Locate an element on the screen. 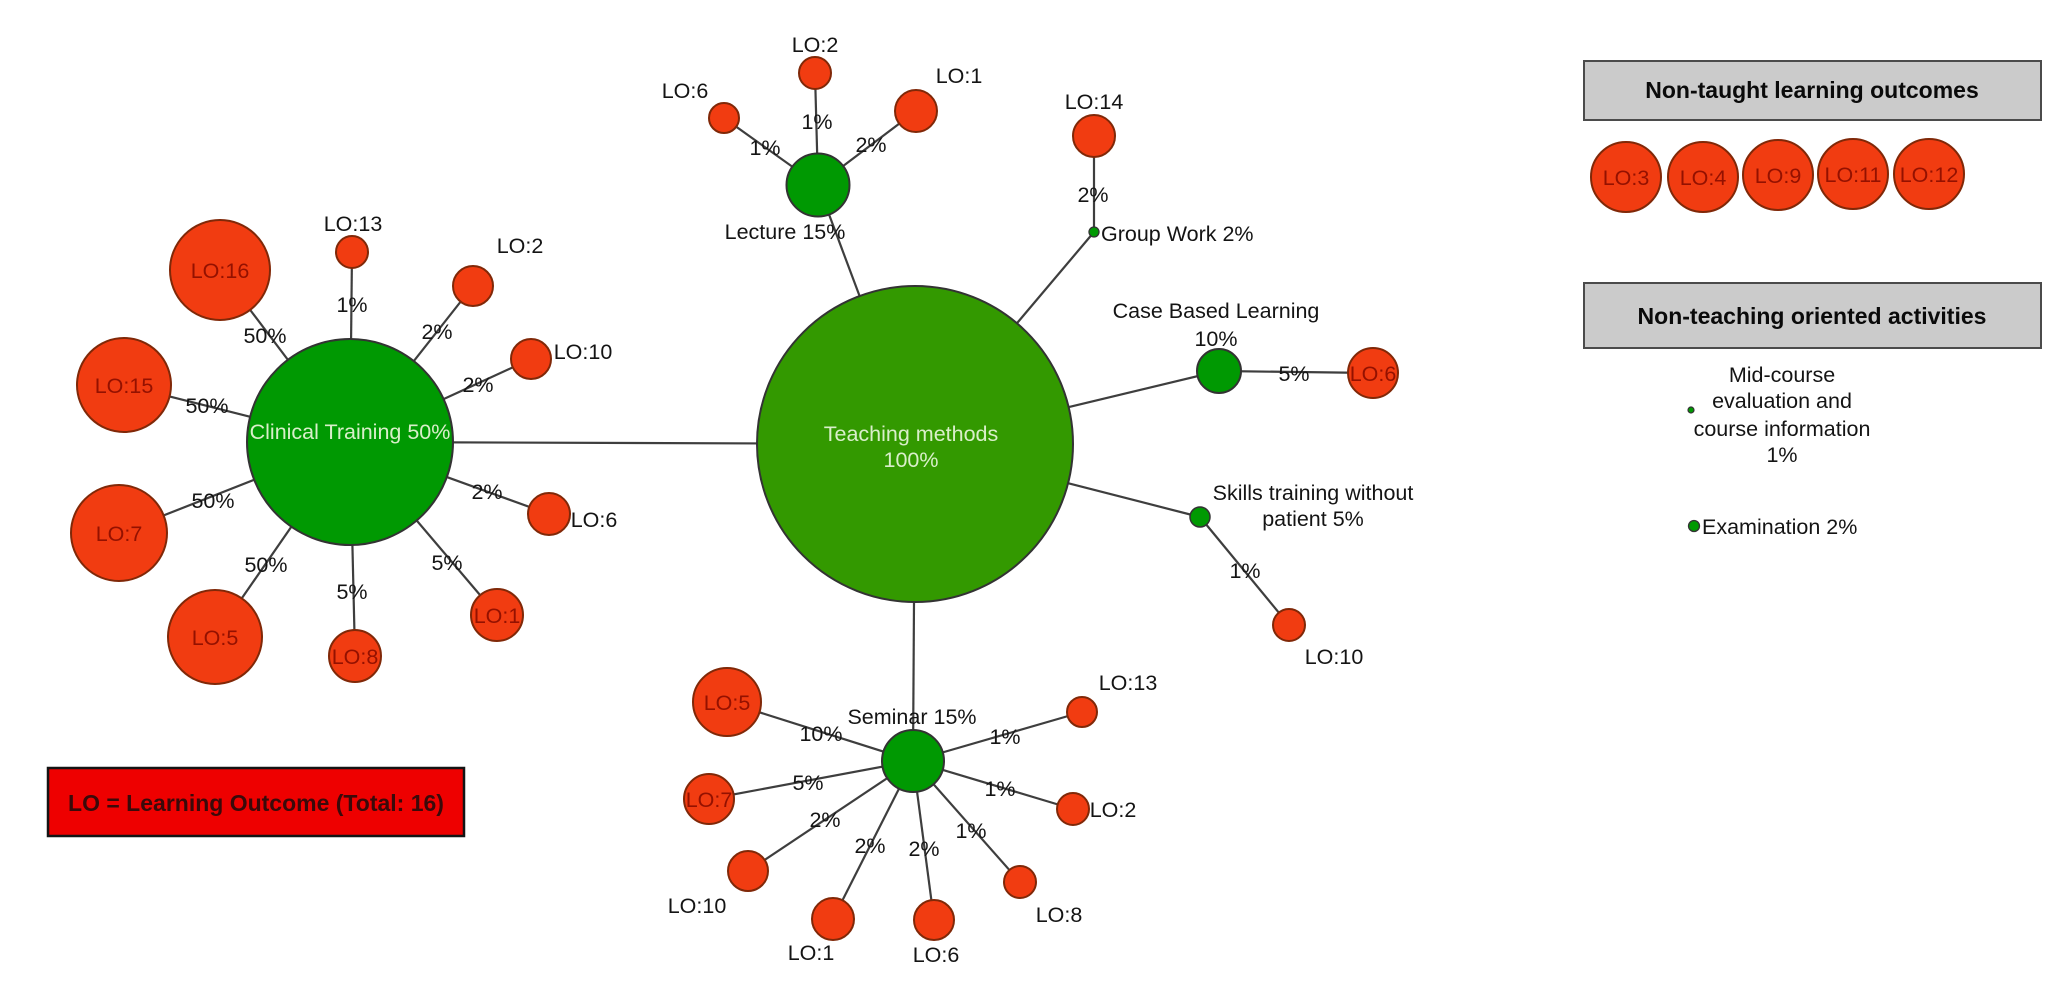 This screenshot has width=2059, height=1001. svg-text:LO = Learning Outcome (Total:: LO = Learning Outcome (Total: 16) is located at coordinates (256, 803).